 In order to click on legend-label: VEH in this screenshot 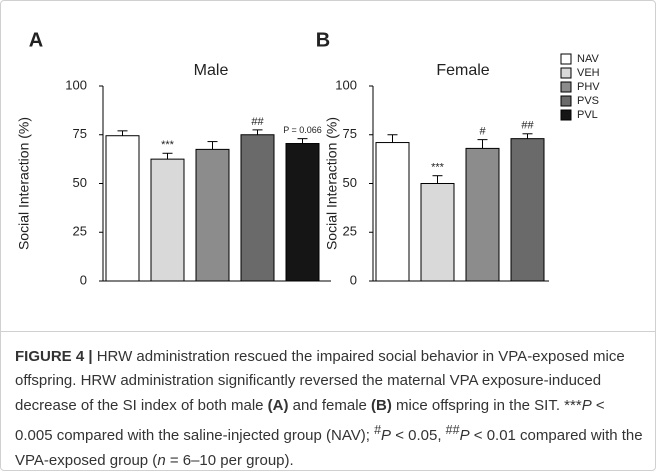, I will do `click(588, 73)`.